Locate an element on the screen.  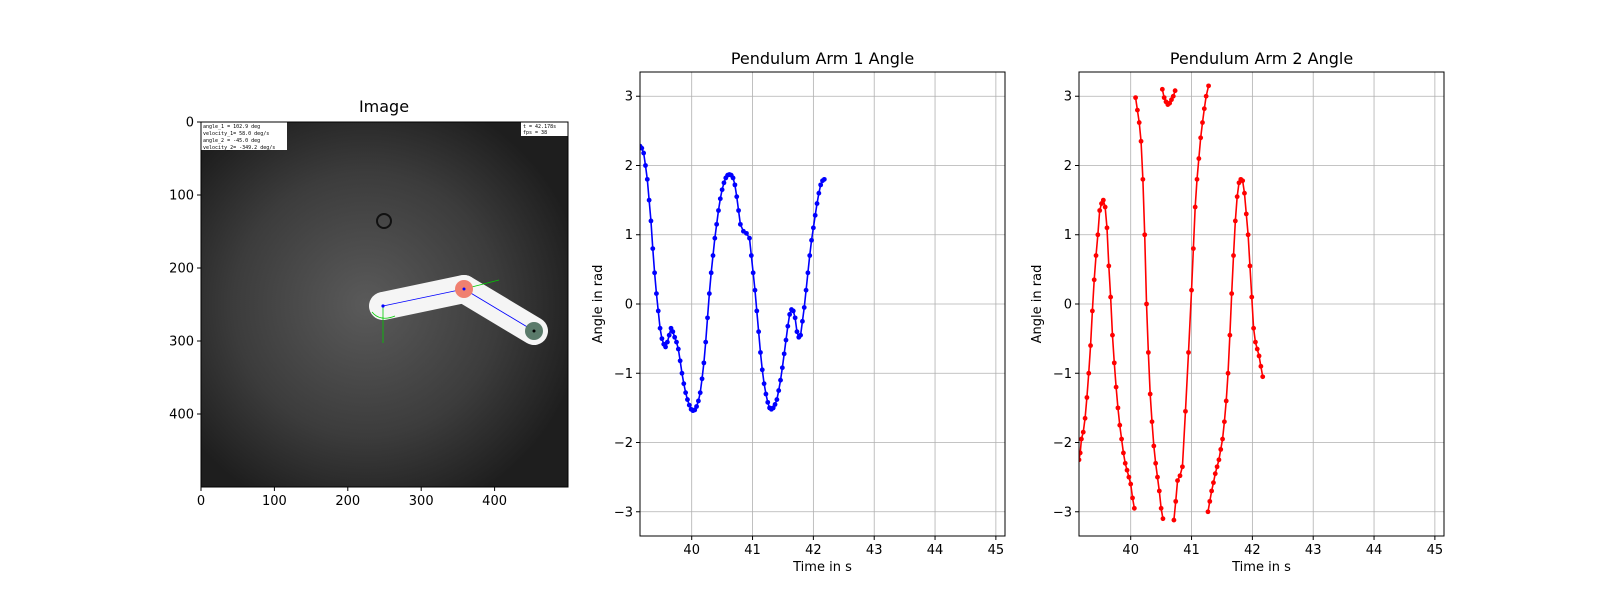
joint-1-center is located at coordinates (464, 289).